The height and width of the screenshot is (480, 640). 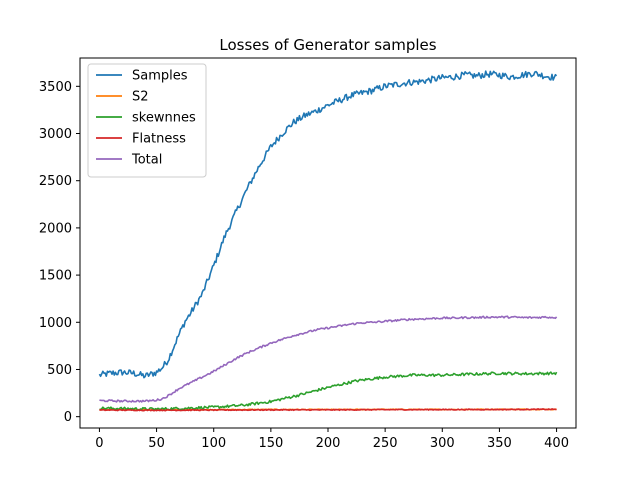 I want to click on y-tick-label: 2000, so click(x=55, y=228).